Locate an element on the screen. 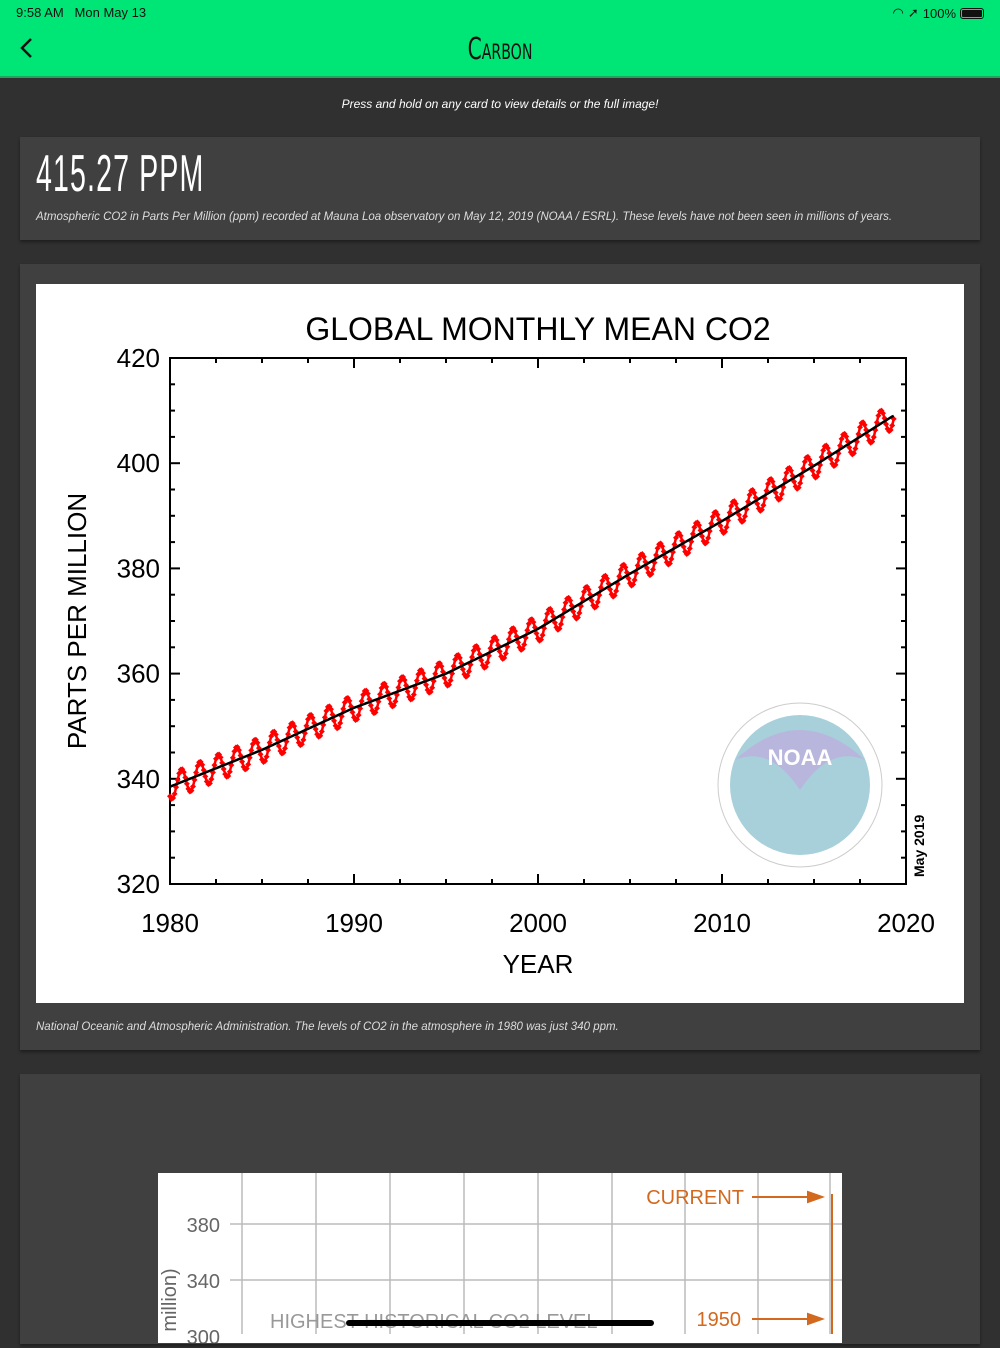 The image size is (1000, 1348). wifi-icon: ◠ is located at coordinates (898, 12).